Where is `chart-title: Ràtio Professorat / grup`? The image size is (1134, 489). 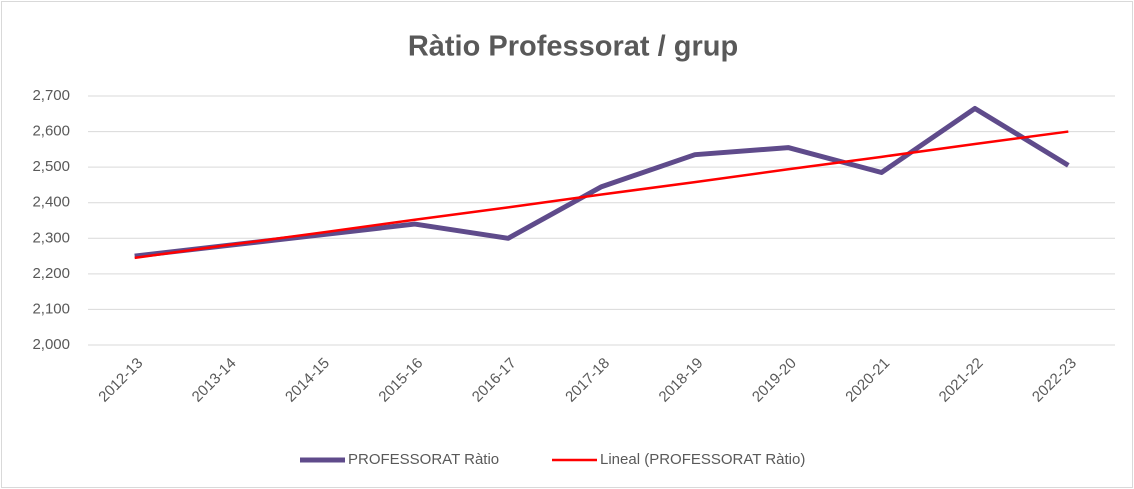
chart-title: Ràtio Professorat / grup is located at coordinates (573, 47).